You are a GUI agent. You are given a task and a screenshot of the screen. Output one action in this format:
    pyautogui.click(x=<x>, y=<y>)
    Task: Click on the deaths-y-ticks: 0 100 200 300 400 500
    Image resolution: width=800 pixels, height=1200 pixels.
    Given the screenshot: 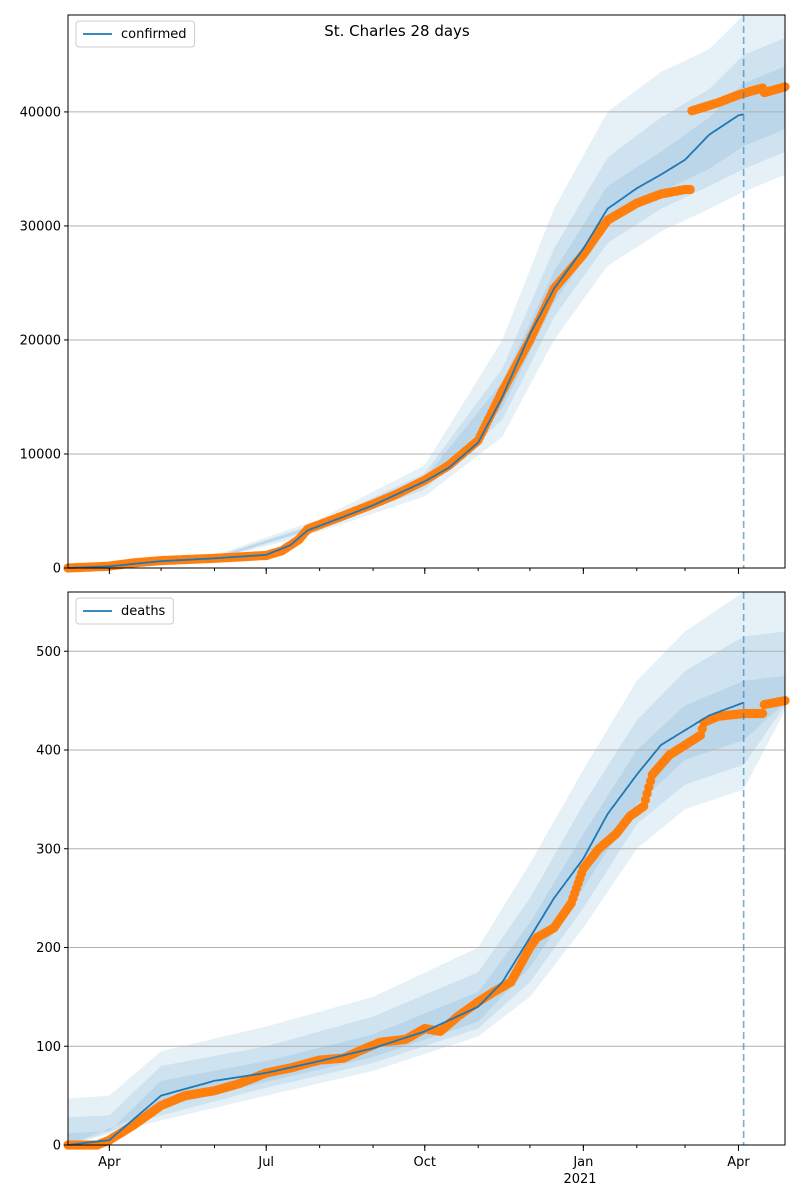 What is the action you would take?
    pyautogui.click(x=52, y=899)
    